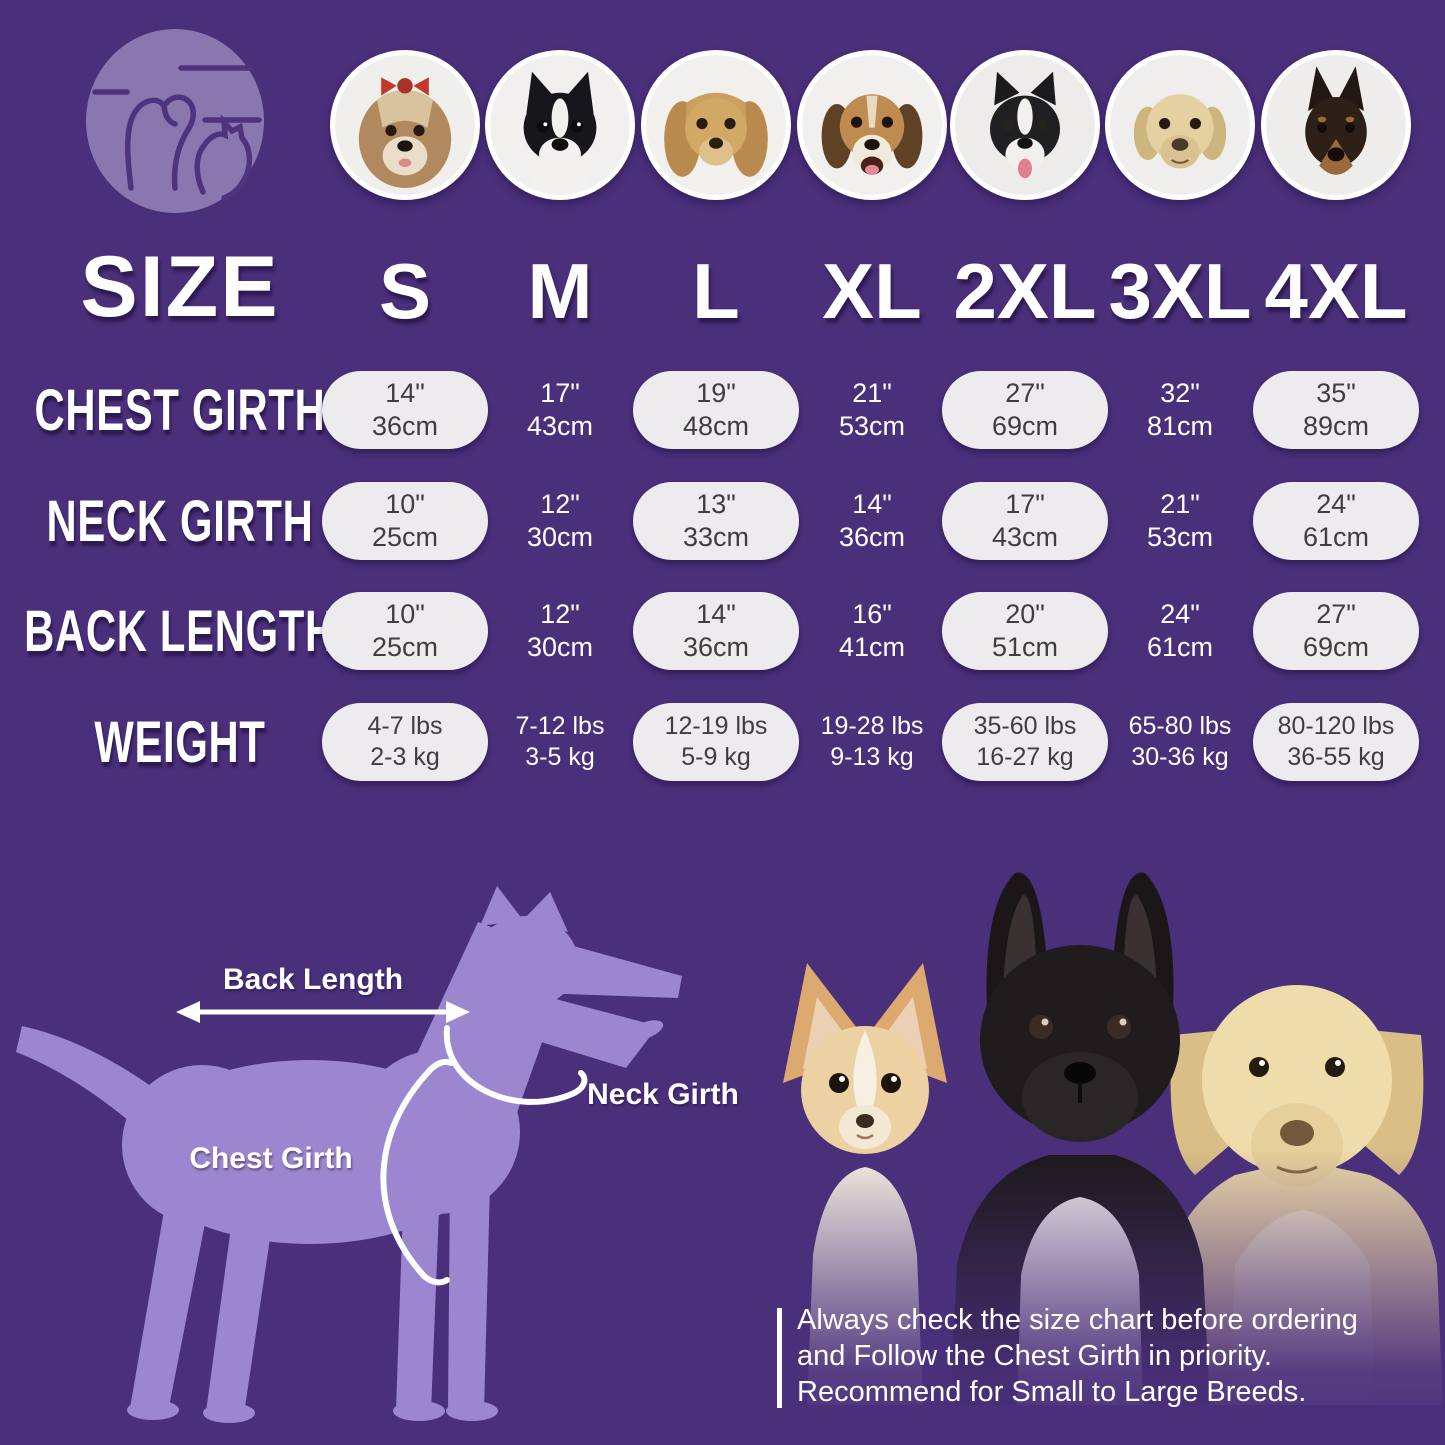 This screenshot has width=1445, height=1445. What do you see at coordinates (1180, 291) in the screenshot?
I see `size-col-3xl: 3XL` at bounding box center [1180, 291].